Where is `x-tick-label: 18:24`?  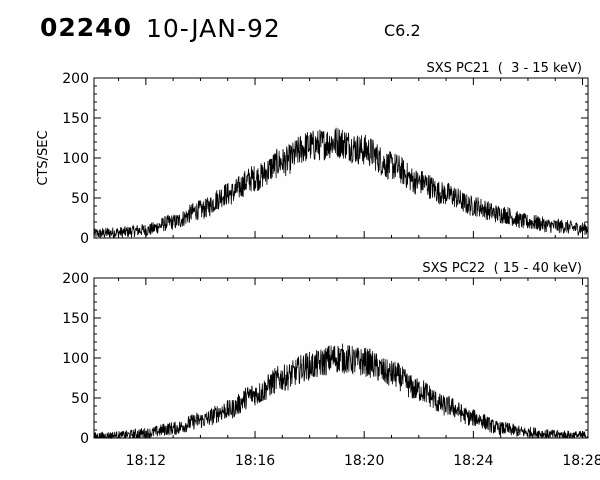 x-tick-label: 18:24 is located at coordinates (473, 461).